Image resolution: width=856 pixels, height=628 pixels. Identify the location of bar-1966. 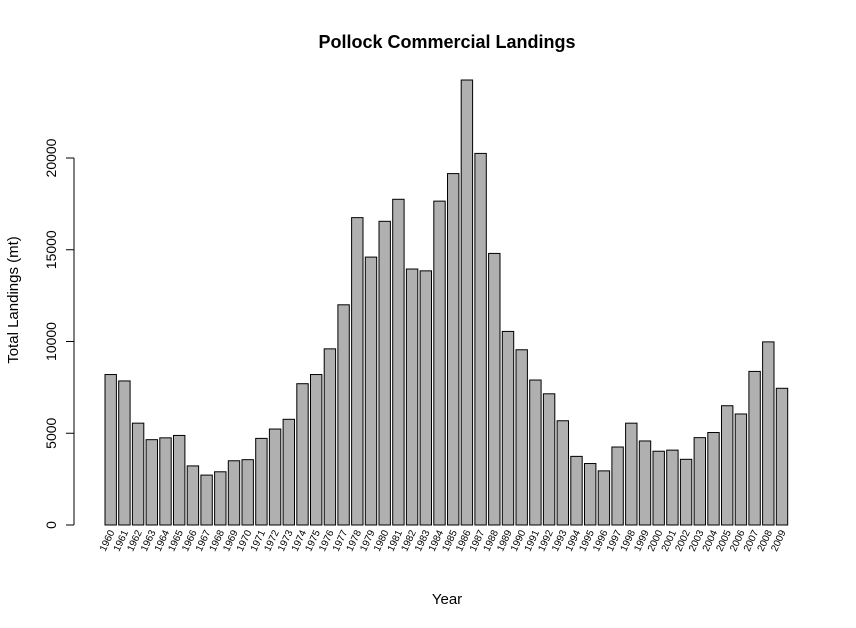
(193, 495).